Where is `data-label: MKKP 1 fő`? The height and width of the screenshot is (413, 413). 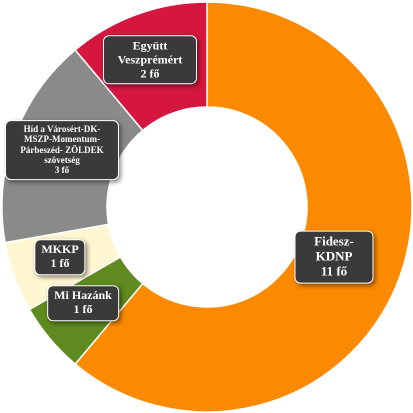
data-label: MKKP 1 fő is located at coordinates (60, 257).